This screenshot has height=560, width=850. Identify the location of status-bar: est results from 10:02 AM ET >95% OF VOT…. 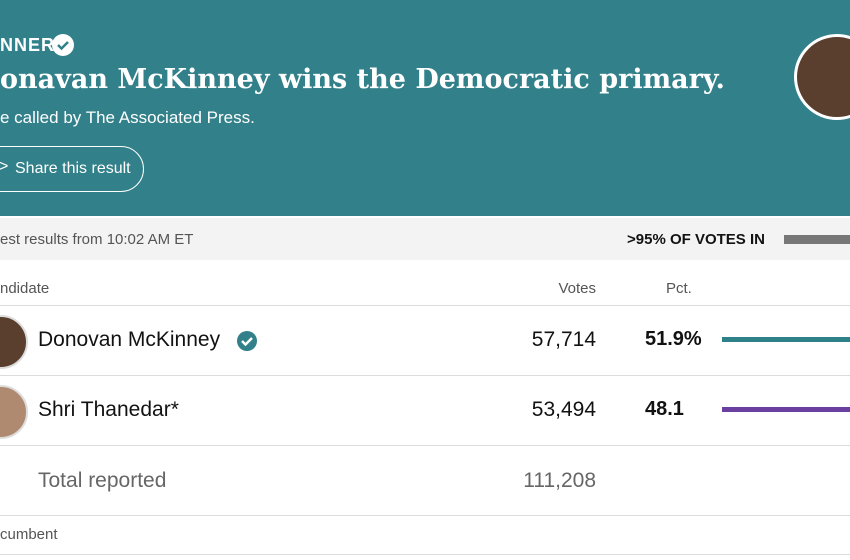
(425, 239).